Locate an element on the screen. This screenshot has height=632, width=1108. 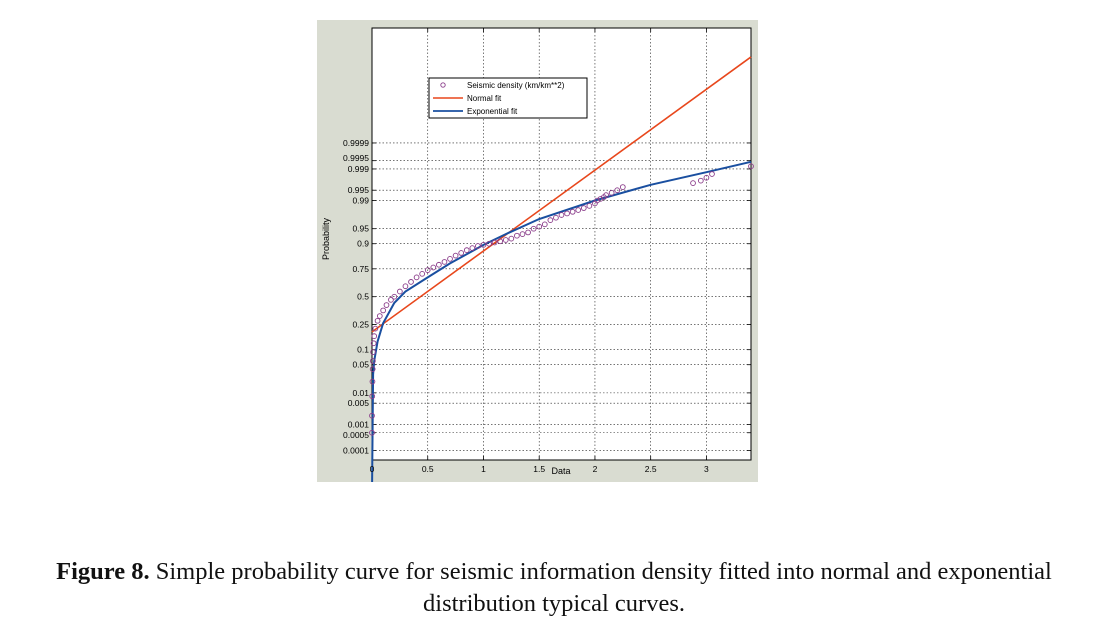
y-tick-label: 0.9995 is located at coordinates (356, 158).